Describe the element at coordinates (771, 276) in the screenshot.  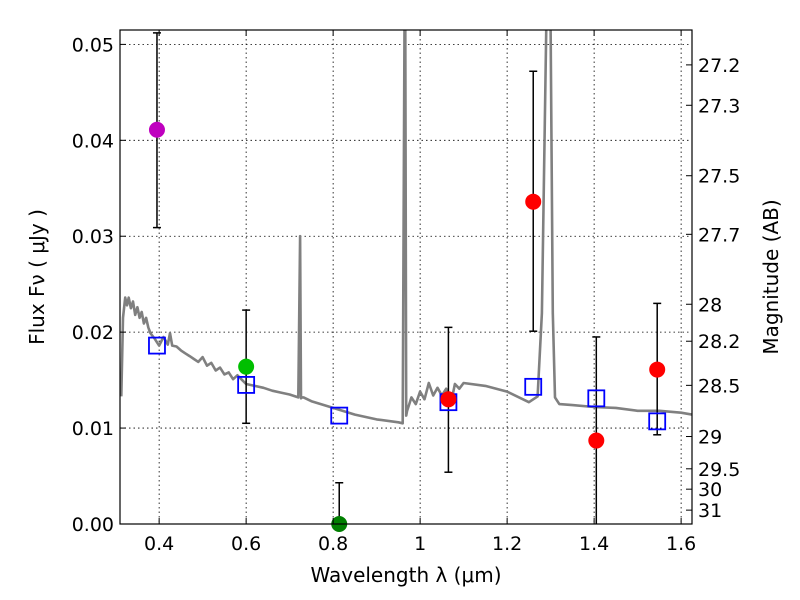
I see `magnitude-axis-label: Magnitude (AB)` at that location.